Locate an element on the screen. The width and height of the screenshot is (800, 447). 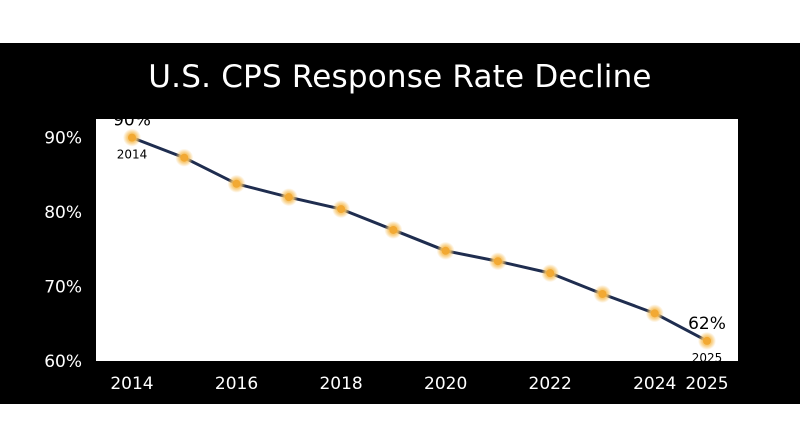
x-tick-label: 2022 is located at coordinates (550, 384).